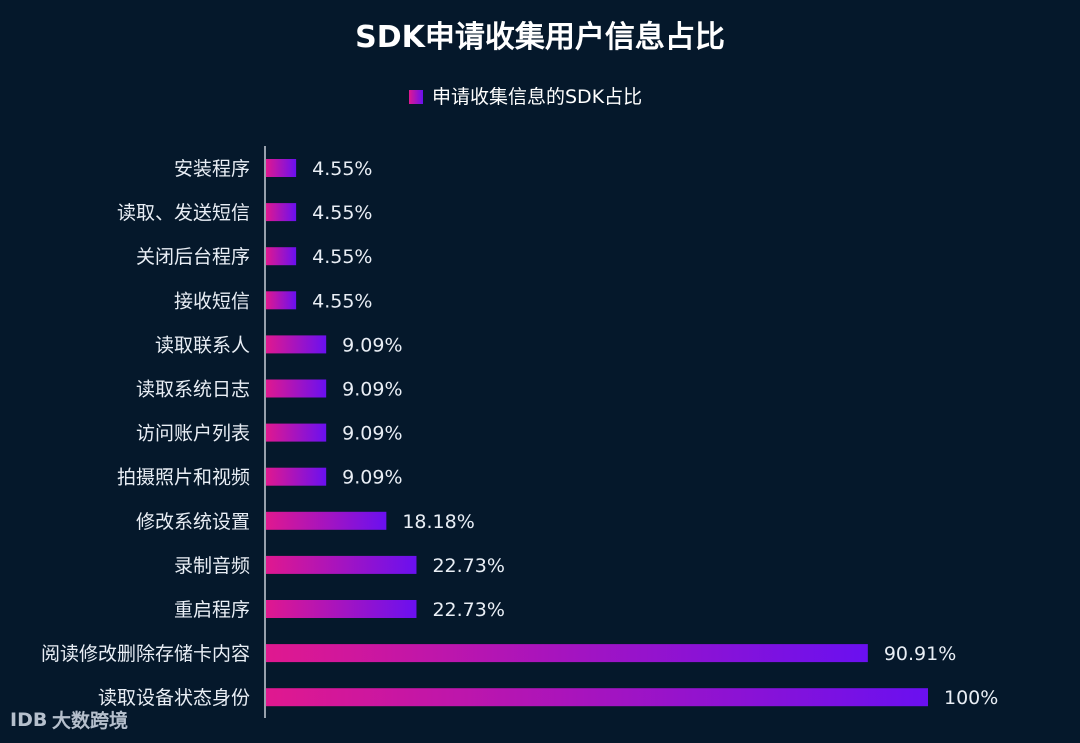  Describe the element at coordinates (212, 301) in the screenshot. I see `category-label: 接收短信` at that location.